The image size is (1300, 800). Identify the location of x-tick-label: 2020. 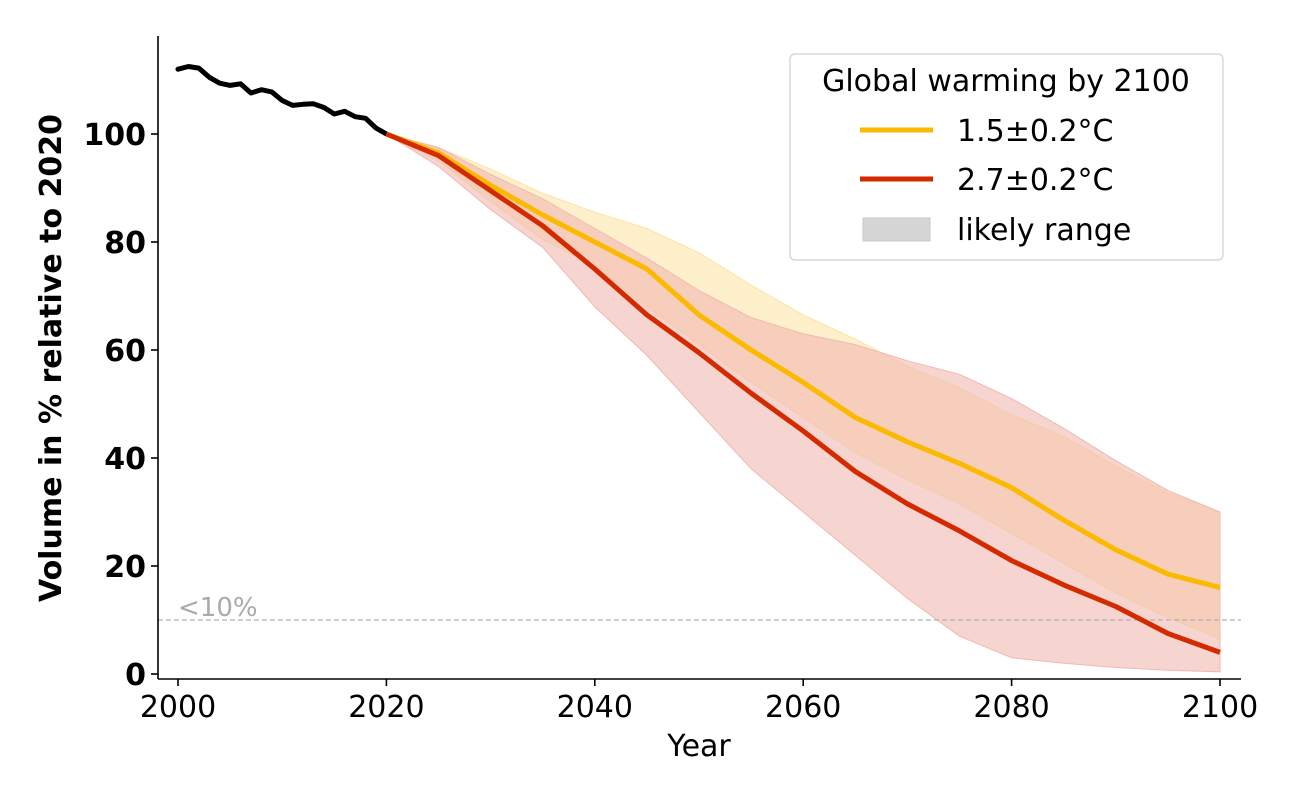
(386, 707).